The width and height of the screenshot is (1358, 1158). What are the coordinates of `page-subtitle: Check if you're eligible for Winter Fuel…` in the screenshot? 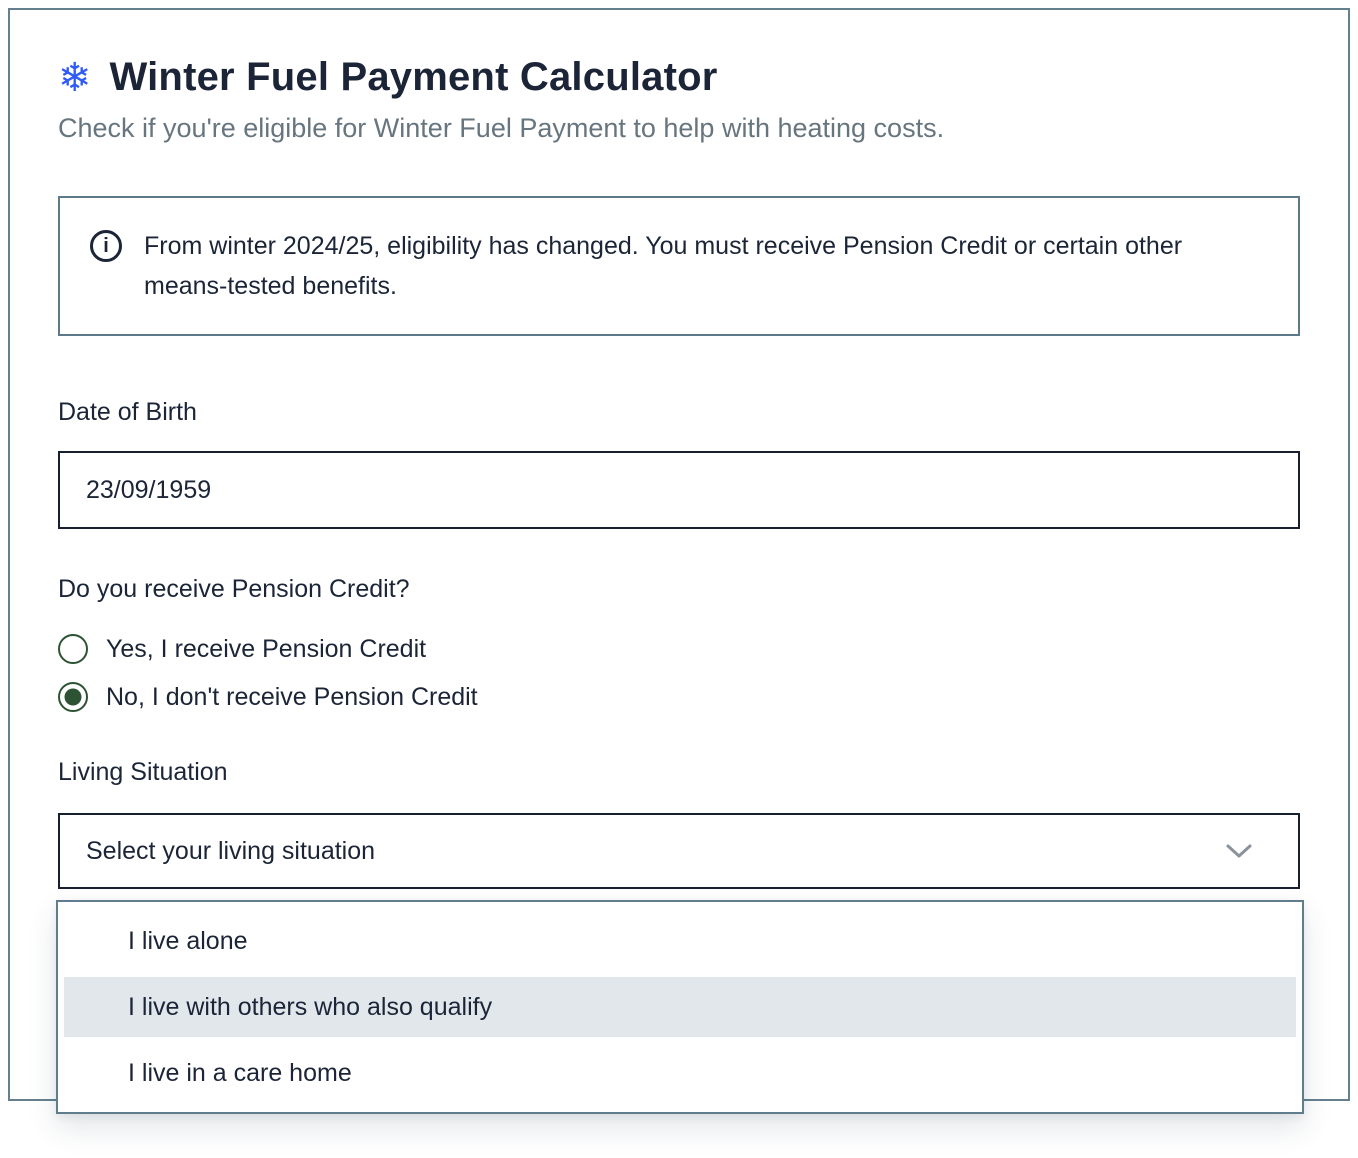 It's located at (501, 128).